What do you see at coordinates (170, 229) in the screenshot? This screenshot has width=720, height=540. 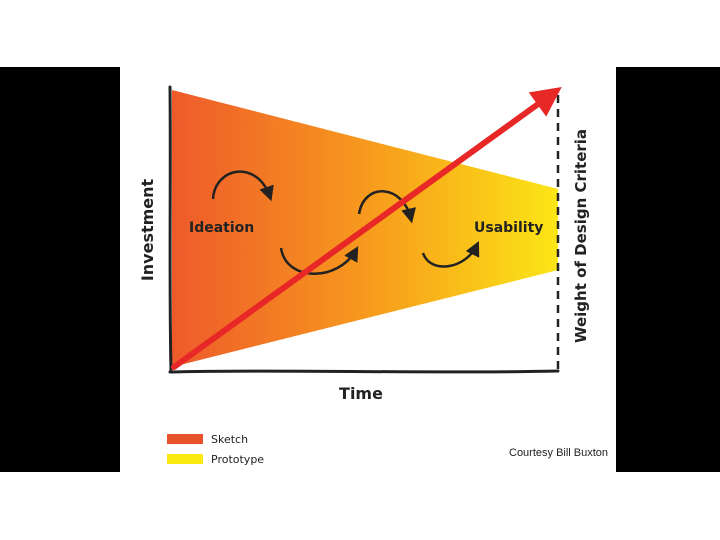 I see `y-axis-line` at bounding box center [170, 229].